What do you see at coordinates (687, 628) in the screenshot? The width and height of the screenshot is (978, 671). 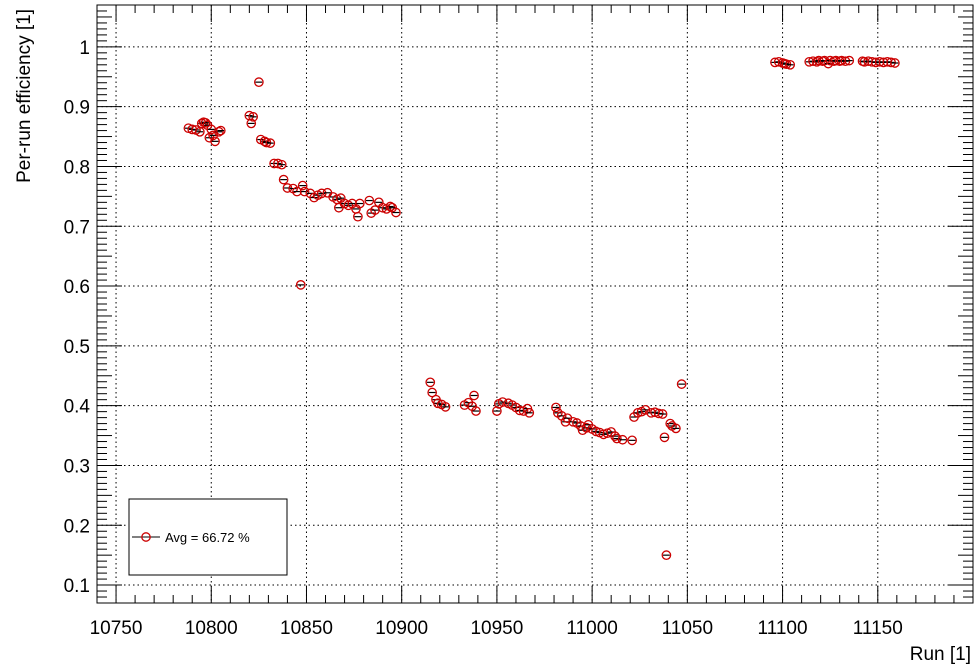 I see `x-tick-label: 11050` at bounding box center [687, 628].